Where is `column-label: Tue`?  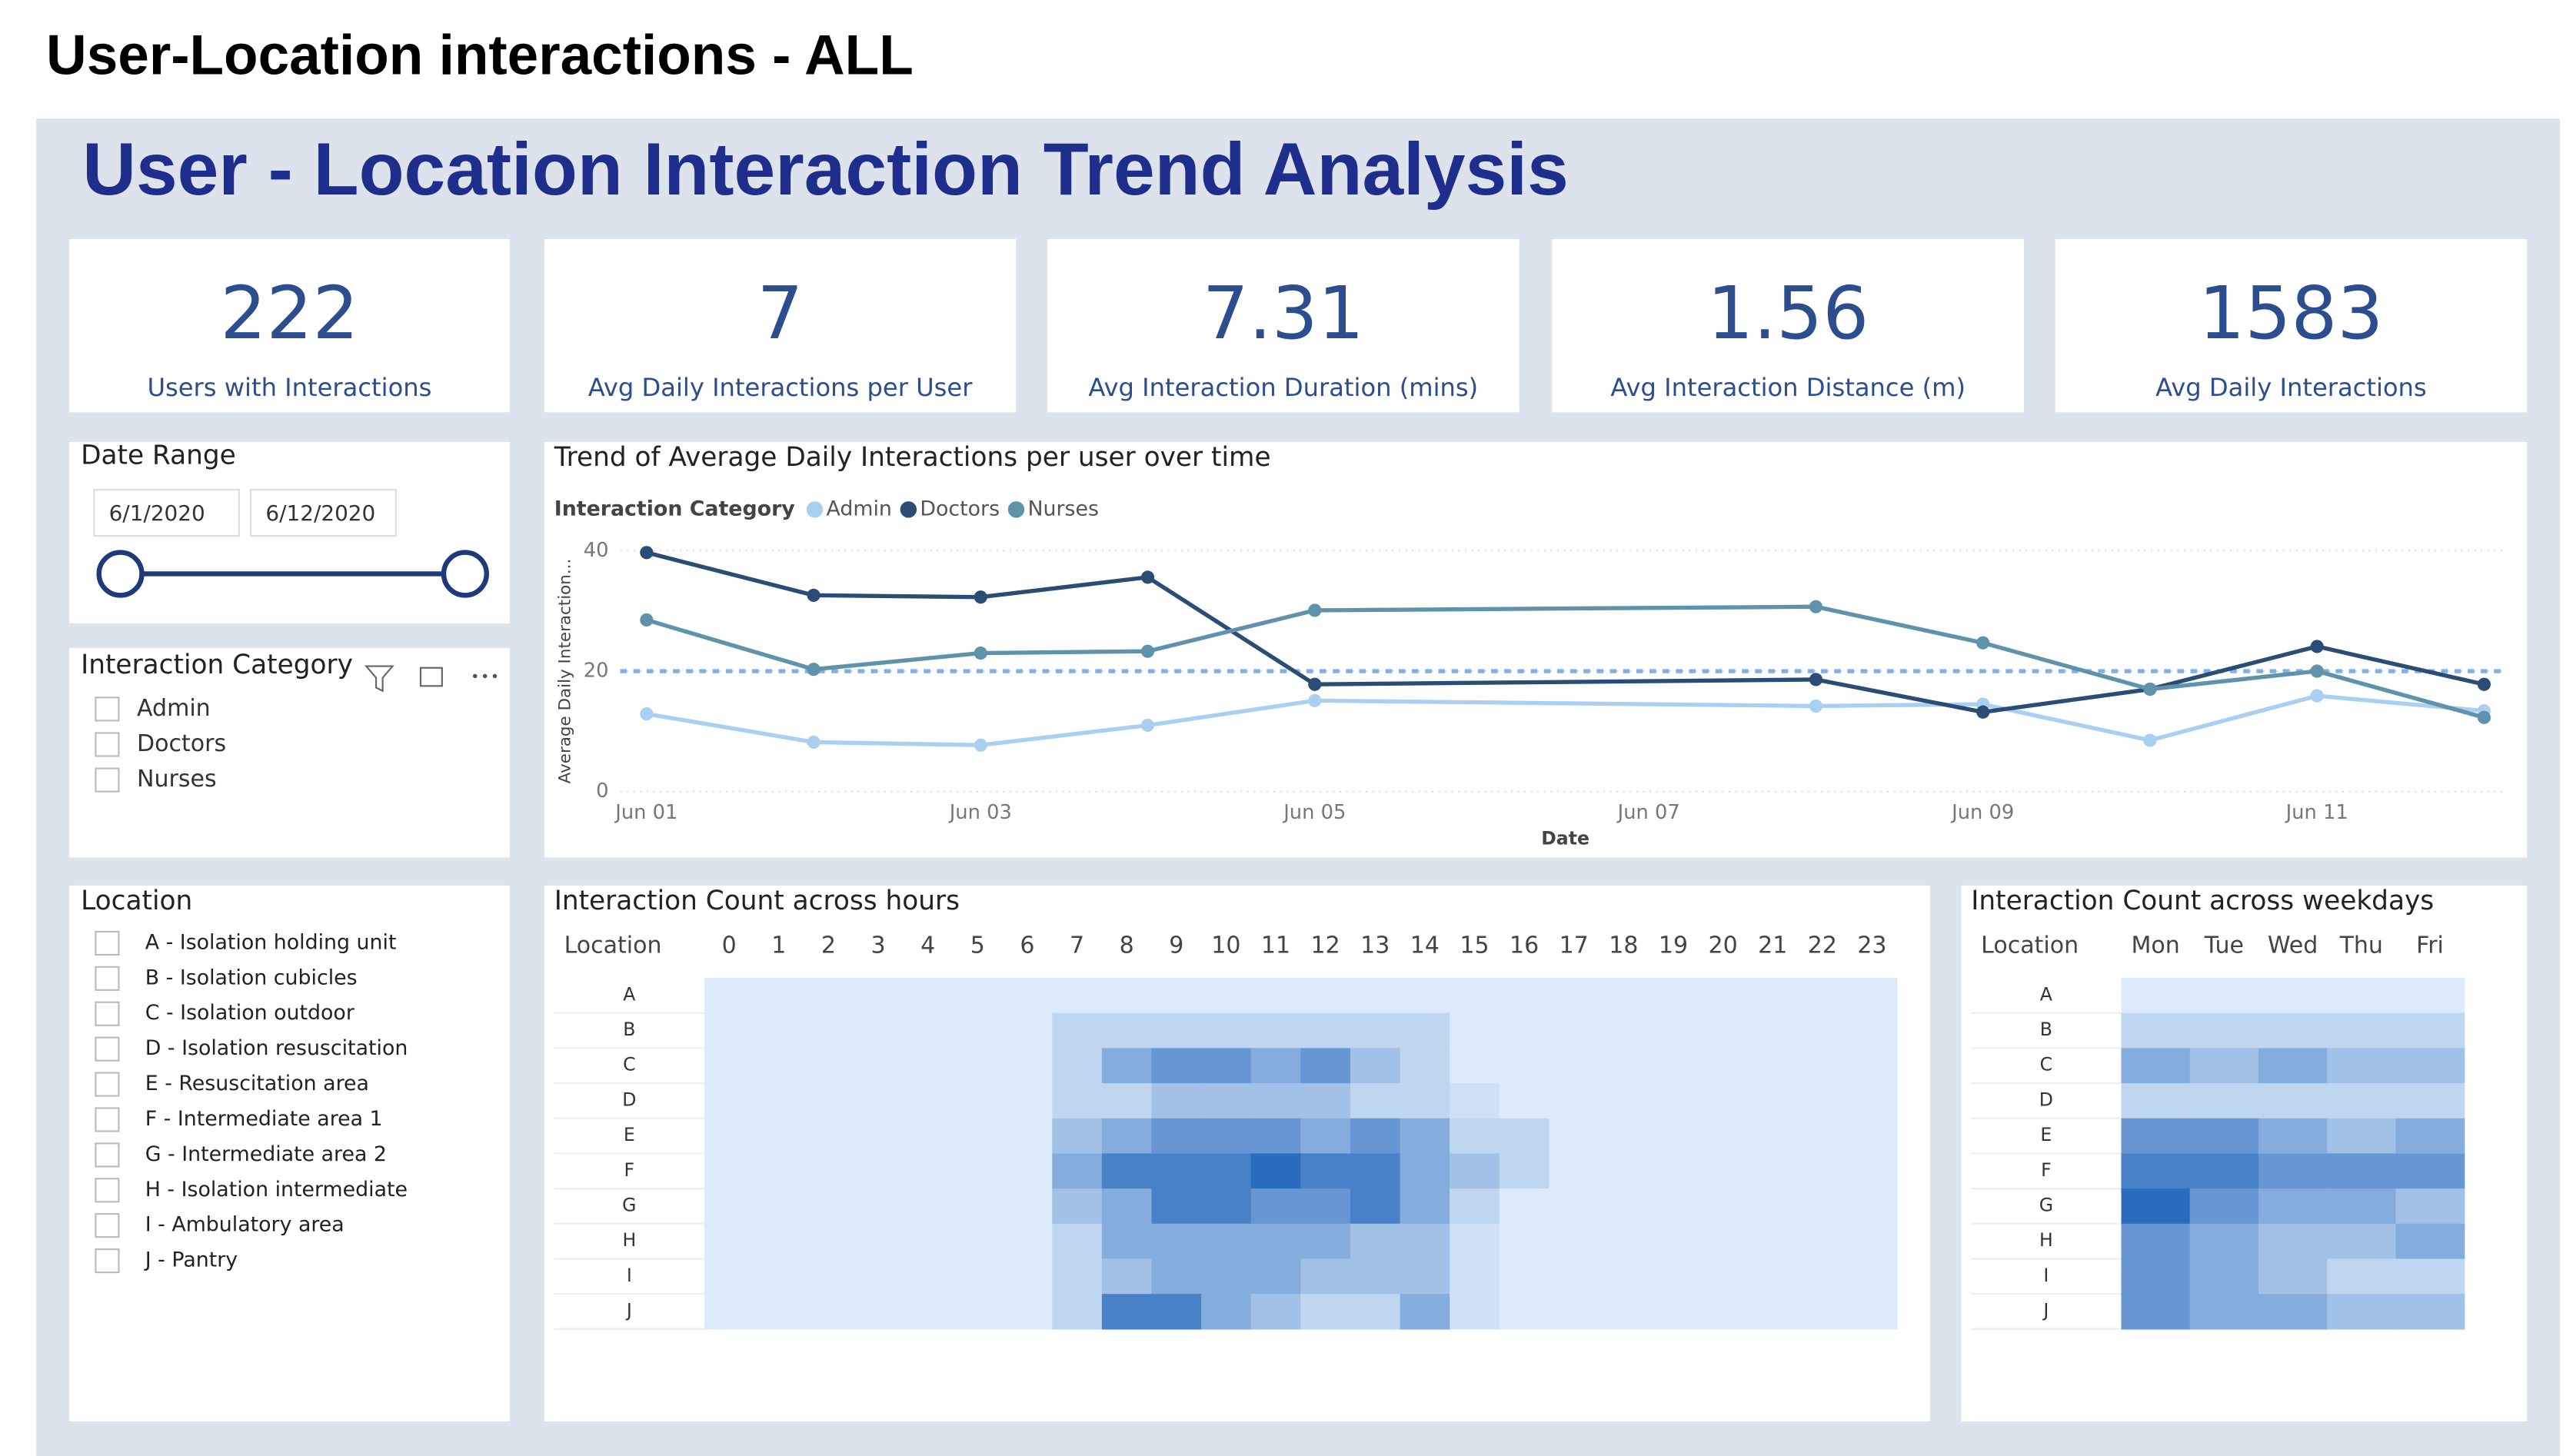
column-label: Tue is located at coordinates (2224, 946).